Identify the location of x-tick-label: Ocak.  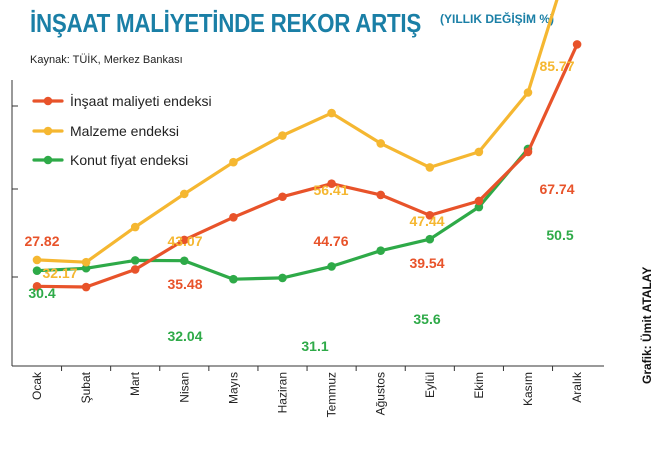
(37, 385).